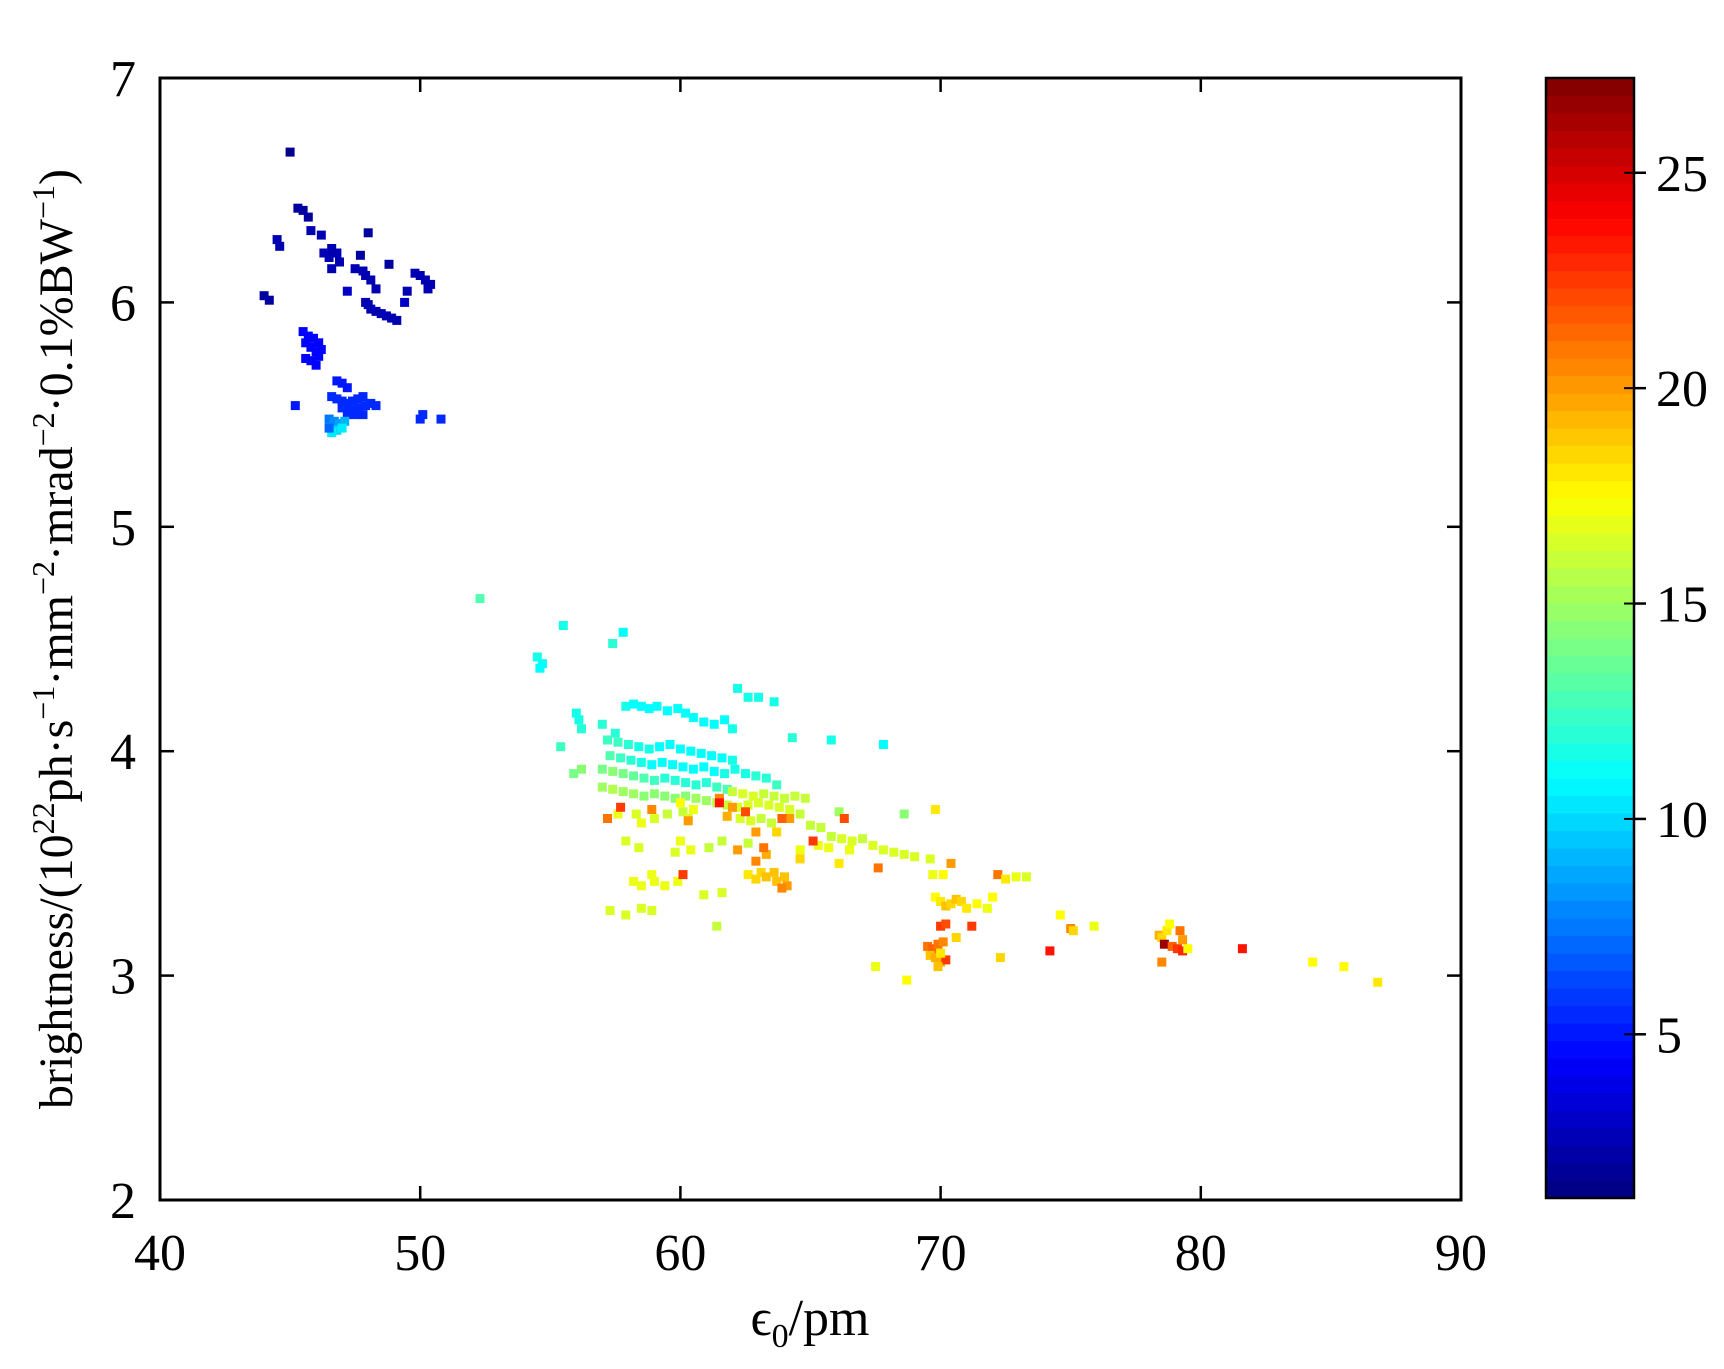 The image size is (1724, 1369). What do you see at coordinates (941, 1253) in the screenshot?
I see `x-tick-label: 70` at bounding box center [941, 1253].